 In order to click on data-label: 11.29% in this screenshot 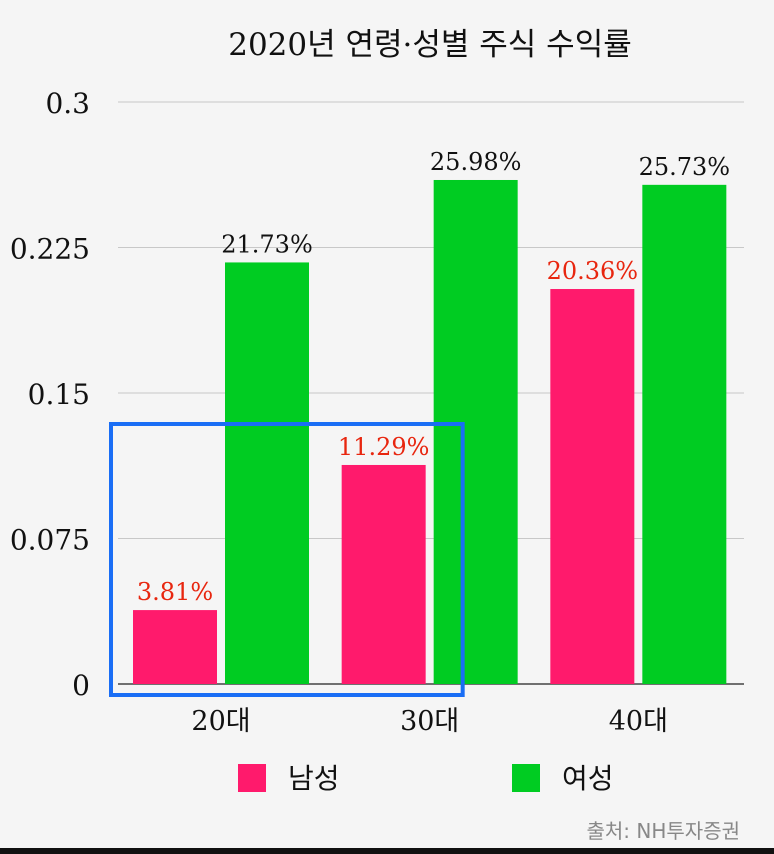, I will do `click(384, 447)`.